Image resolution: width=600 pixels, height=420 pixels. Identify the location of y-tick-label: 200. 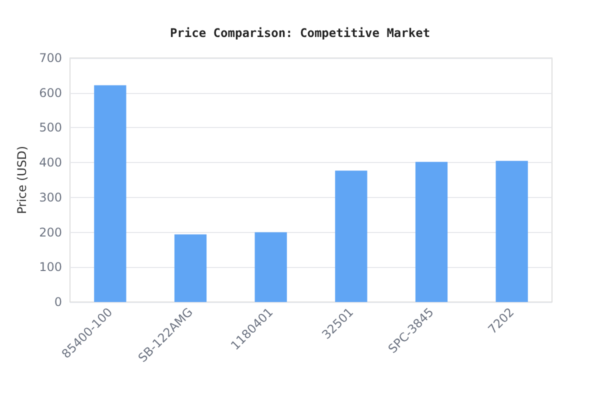
(50, 232).